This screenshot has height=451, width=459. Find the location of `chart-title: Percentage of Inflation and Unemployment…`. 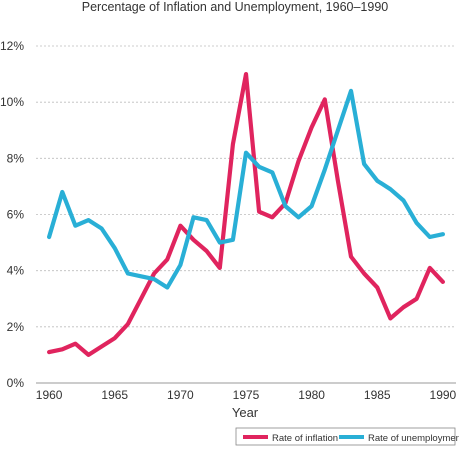

chart-title: Percentage of Inflation and Unemployment… is located at coordinates (235, 7).